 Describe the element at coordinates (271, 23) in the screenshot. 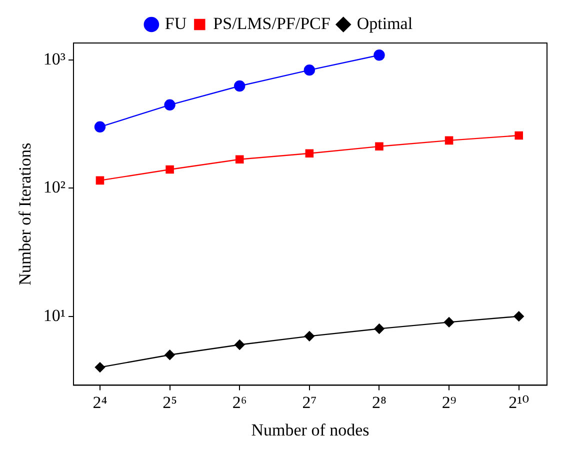

I see `legend-label: PS/LMS/PF/PCF` at that location.